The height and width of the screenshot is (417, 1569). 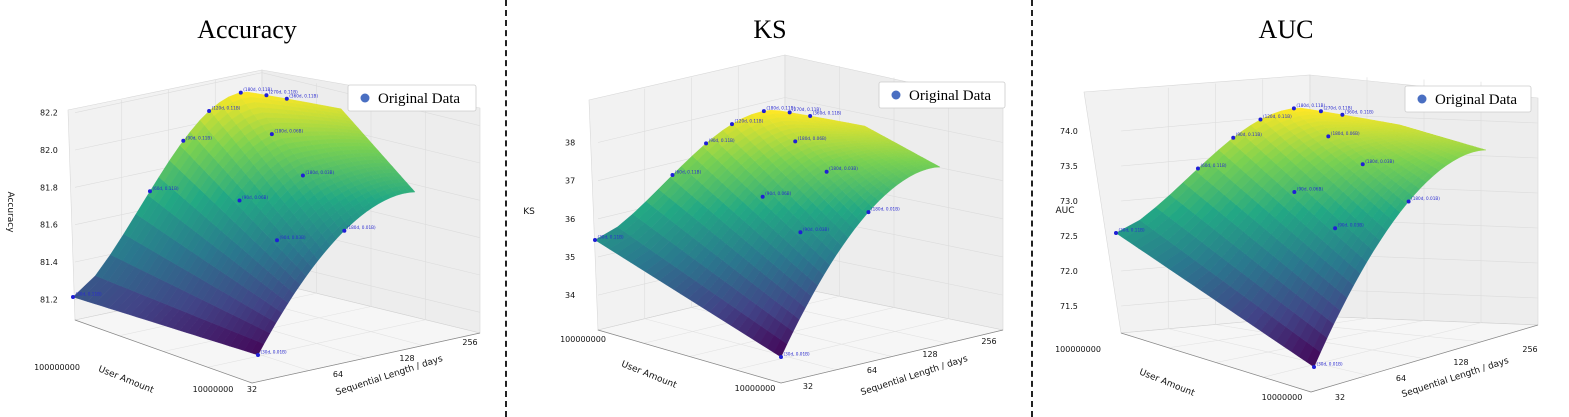 I want to click on data-point: (90d, 0.06B), so click(x=776, y=195).